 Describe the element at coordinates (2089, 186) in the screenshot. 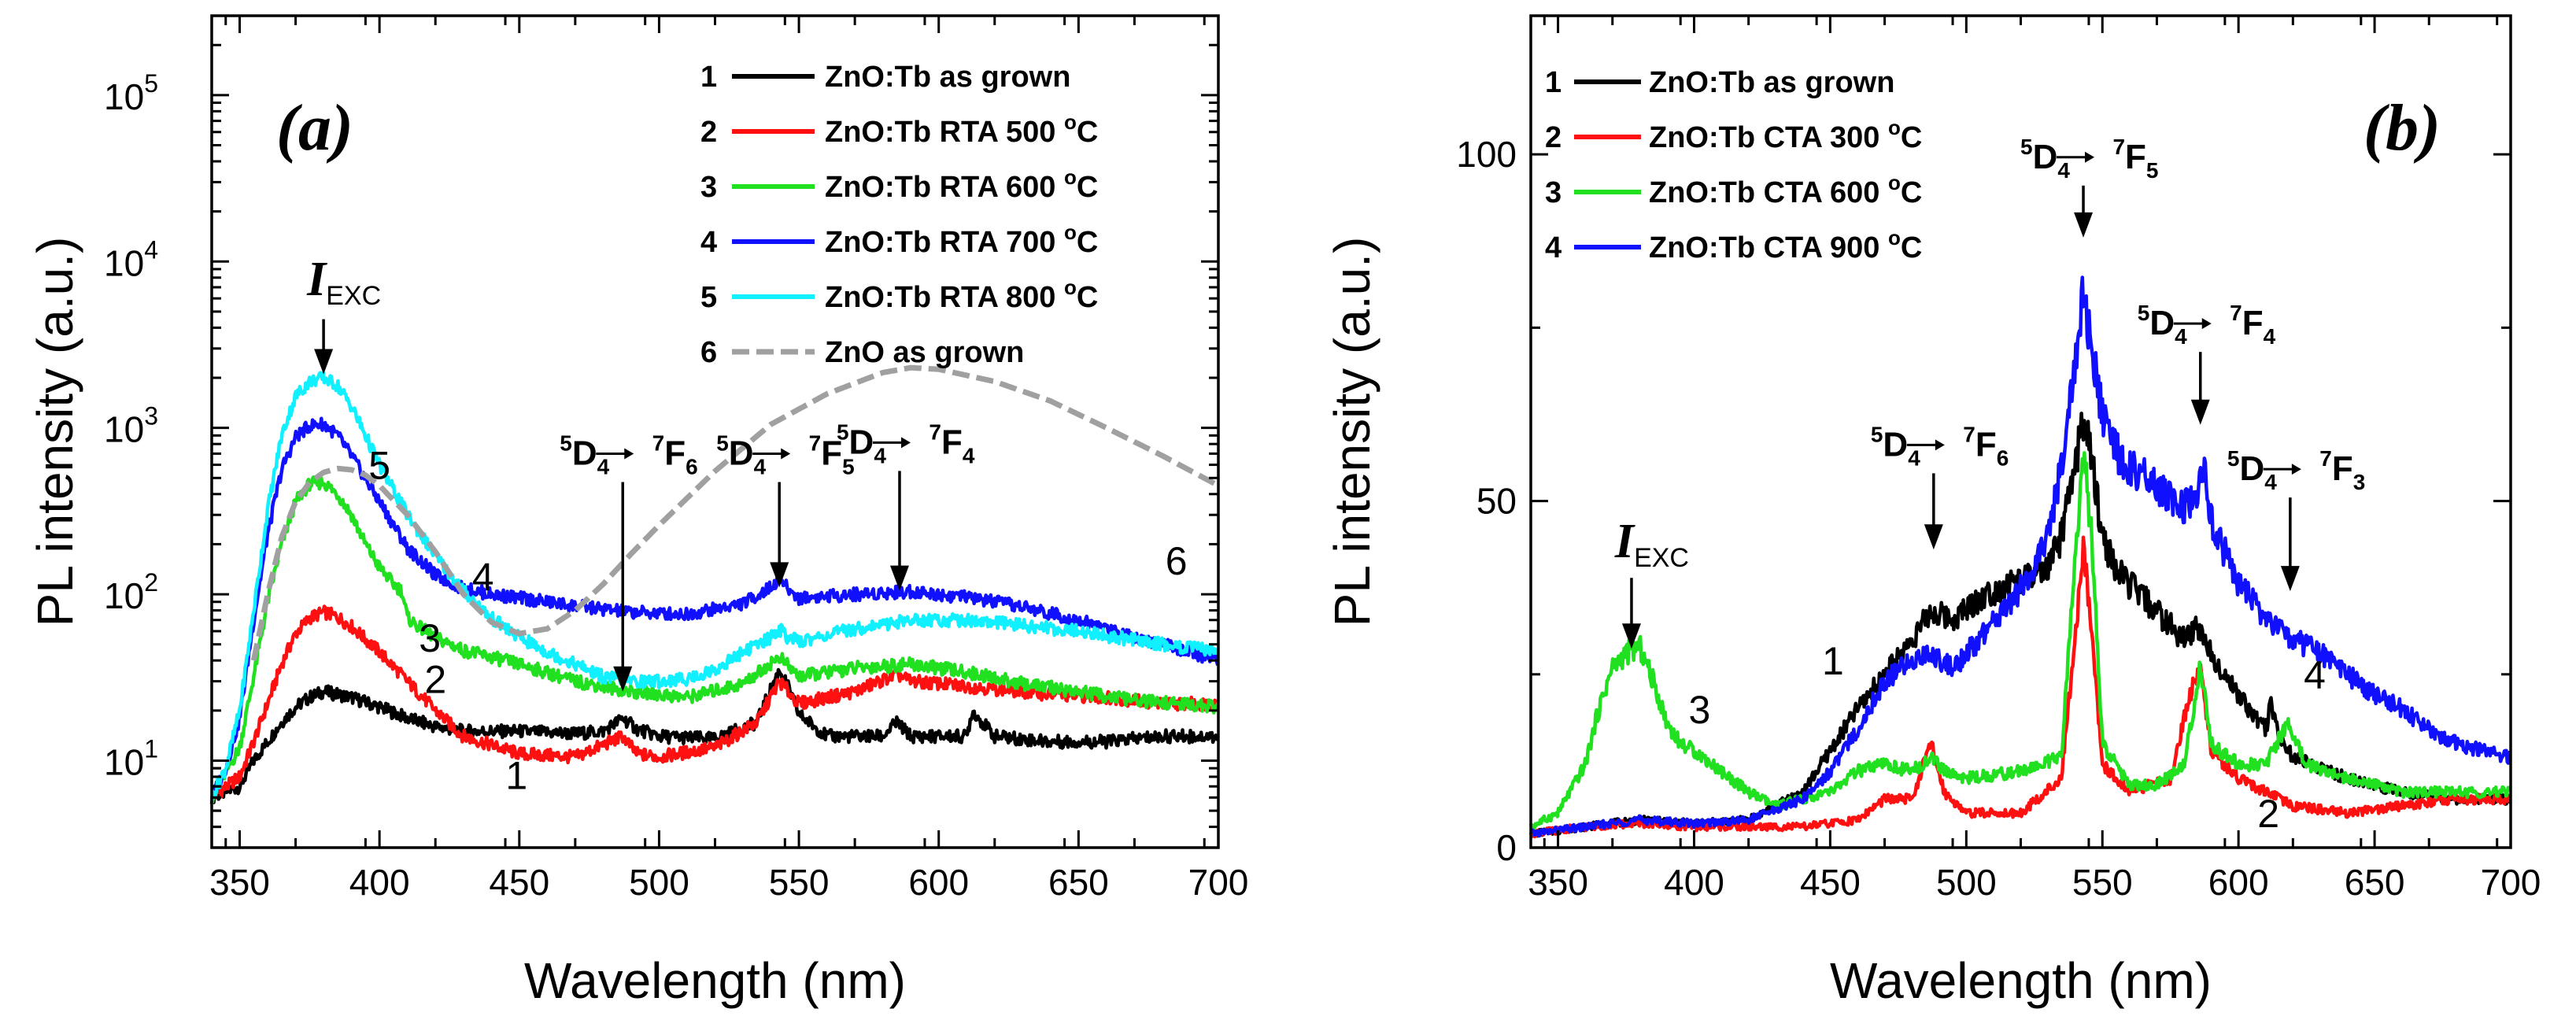

I see `annotation-d4f5: 5D4 7F5` at that location.